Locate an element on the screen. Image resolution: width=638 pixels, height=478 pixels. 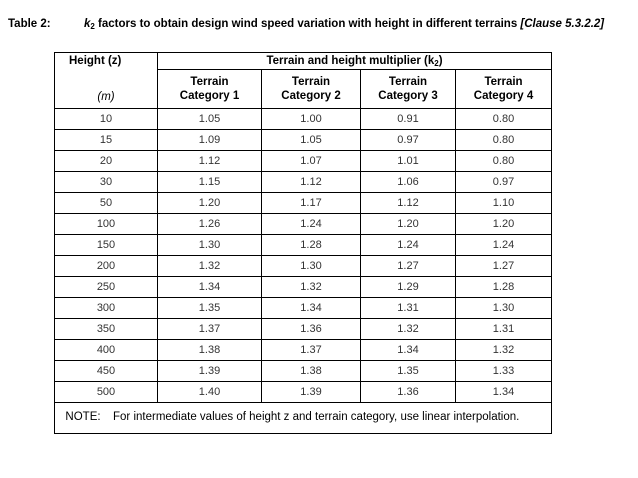
category-4-cell: 1.28 is located at coordinates (503, 286).